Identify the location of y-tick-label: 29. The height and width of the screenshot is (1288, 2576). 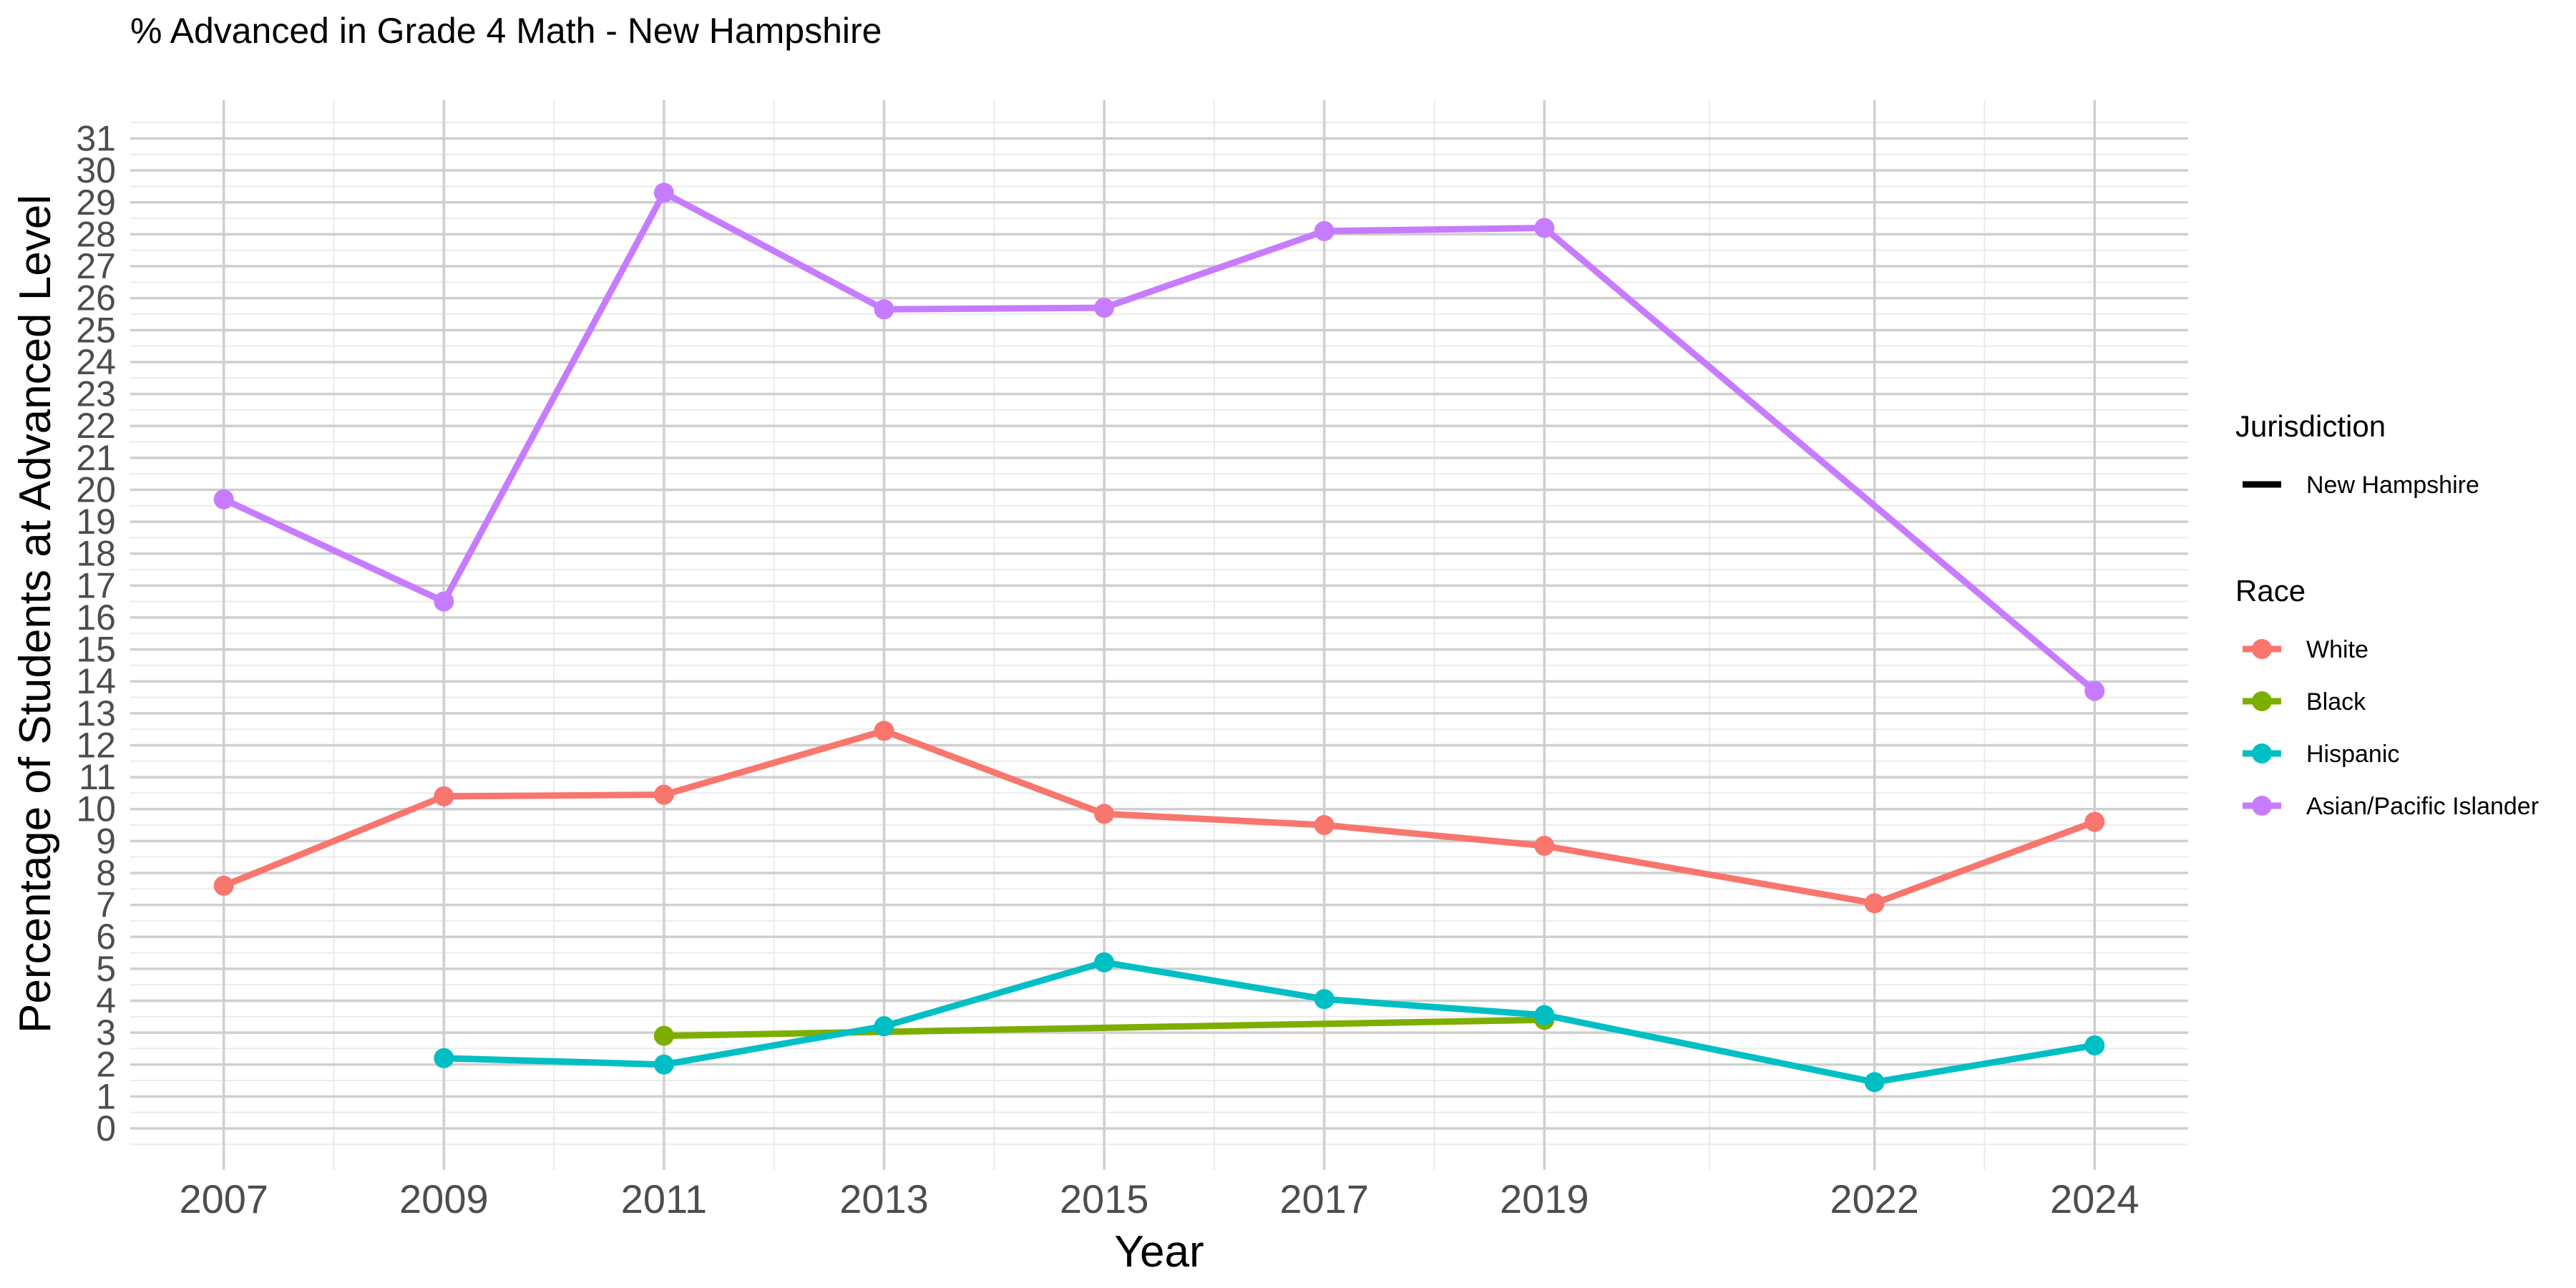
(96, 202).